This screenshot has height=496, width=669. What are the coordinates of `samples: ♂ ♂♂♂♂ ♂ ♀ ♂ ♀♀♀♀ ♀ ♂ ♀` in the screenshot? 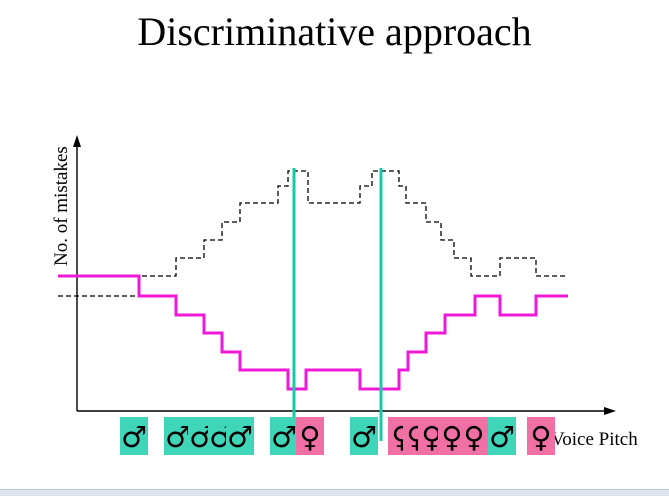 It's located at (337, 436).